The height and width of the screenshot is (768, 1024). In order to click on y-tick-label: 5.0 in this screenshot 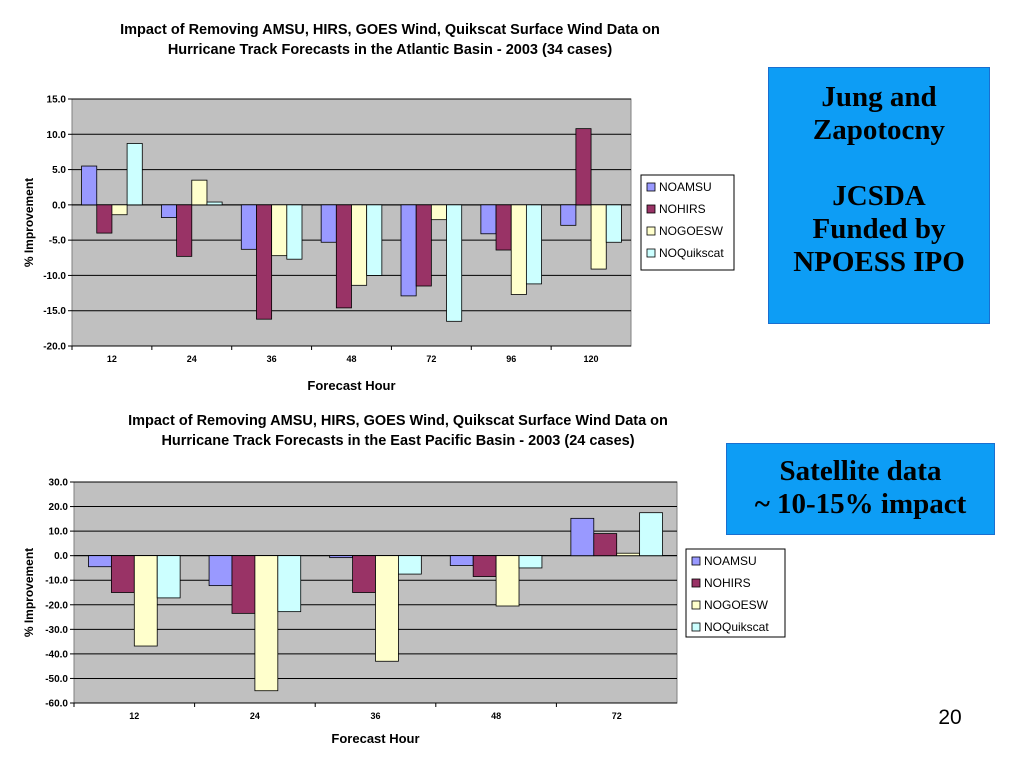, I will do `click(59, 170)`.